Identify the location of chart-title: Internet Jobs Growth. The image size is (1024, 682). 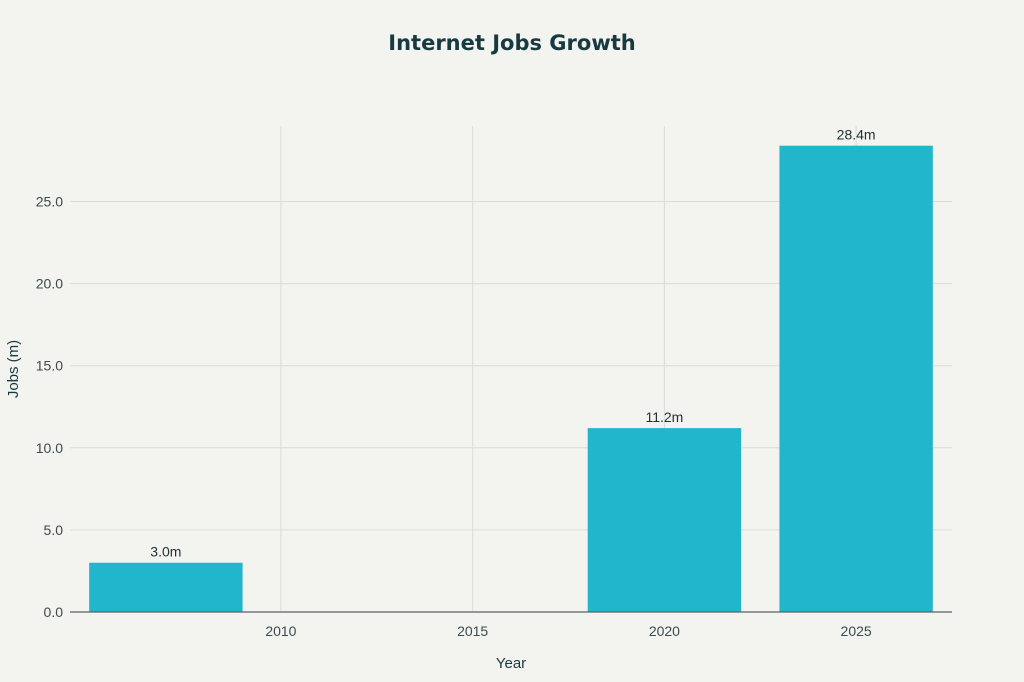
(511, 43).